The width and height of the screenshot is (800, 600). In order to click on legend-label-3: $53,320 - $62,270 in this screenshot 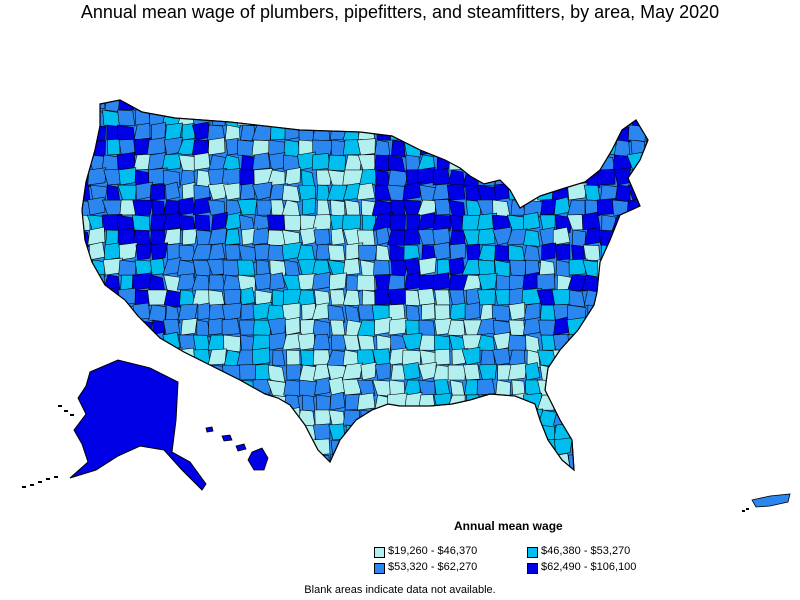, I will do `click(433, 567)`.